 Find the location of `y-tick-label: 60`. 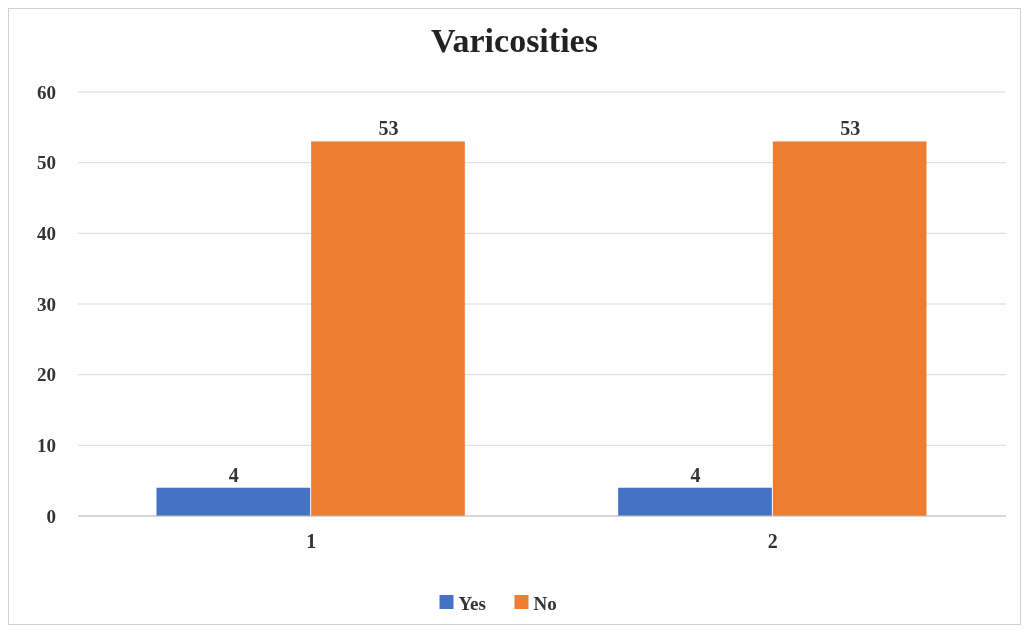

y-tick-label: 60 is located at coordinates (46, 92).